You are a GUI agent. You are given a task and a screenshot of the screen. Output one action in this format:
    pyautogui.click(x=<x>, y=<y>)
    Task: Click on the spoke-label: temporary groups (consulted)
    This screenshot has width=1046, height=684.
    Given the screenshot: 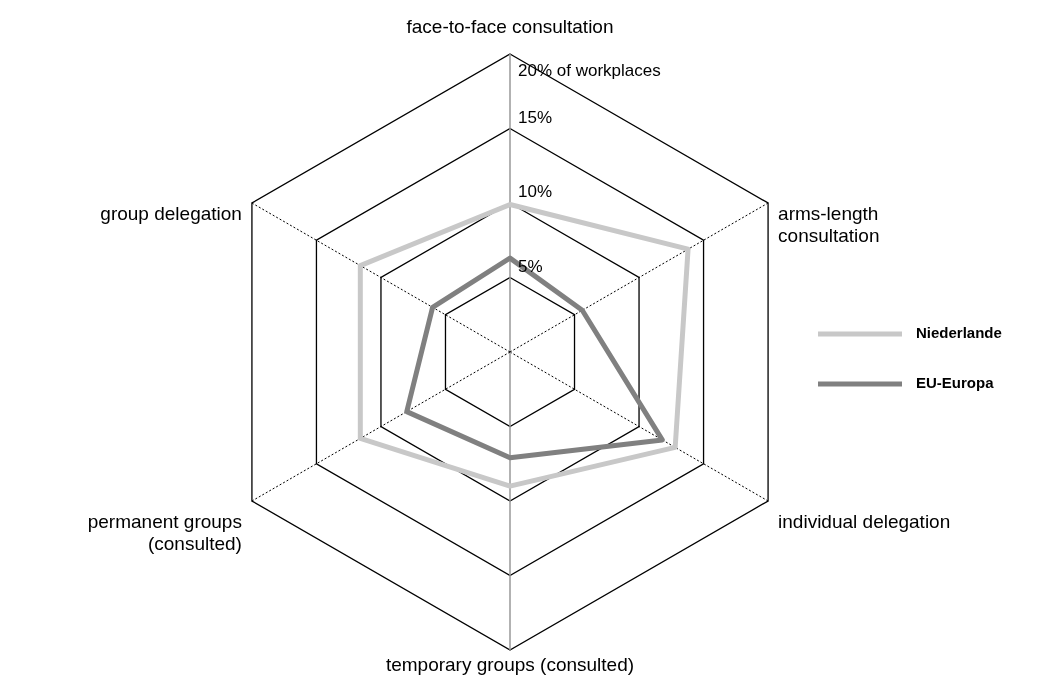 What is the action you would take?
    pyautogui.click(x=510, y=665)
    